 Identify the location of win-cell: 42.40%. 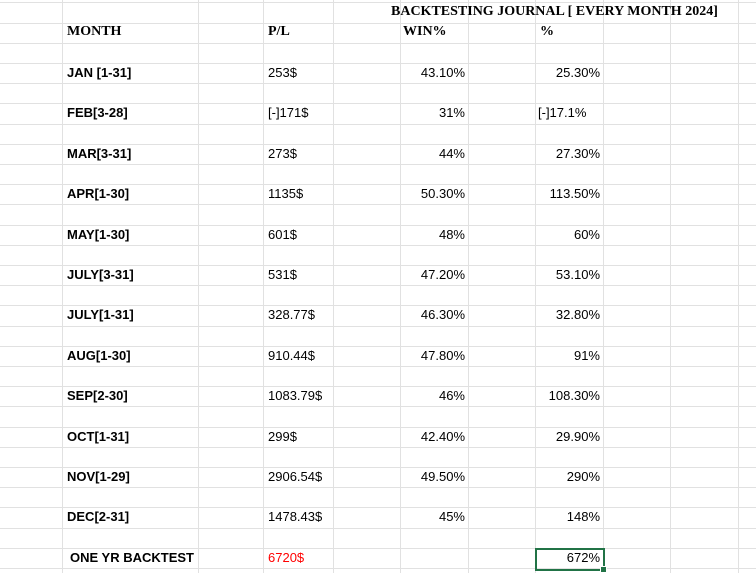
(442, 436).